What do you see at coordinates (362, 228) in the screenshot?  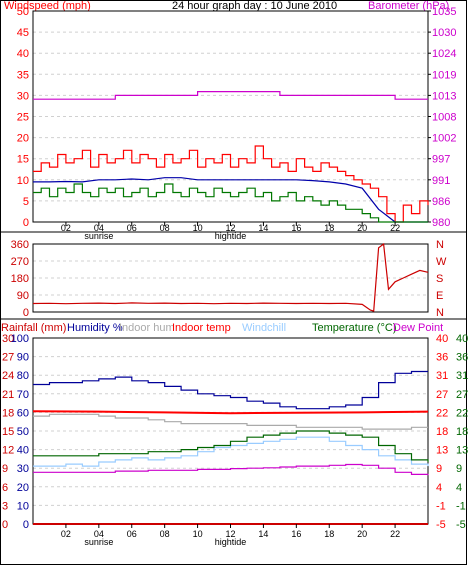 I see `panel1-x-tick: 20` at bounding box center [362, 228].